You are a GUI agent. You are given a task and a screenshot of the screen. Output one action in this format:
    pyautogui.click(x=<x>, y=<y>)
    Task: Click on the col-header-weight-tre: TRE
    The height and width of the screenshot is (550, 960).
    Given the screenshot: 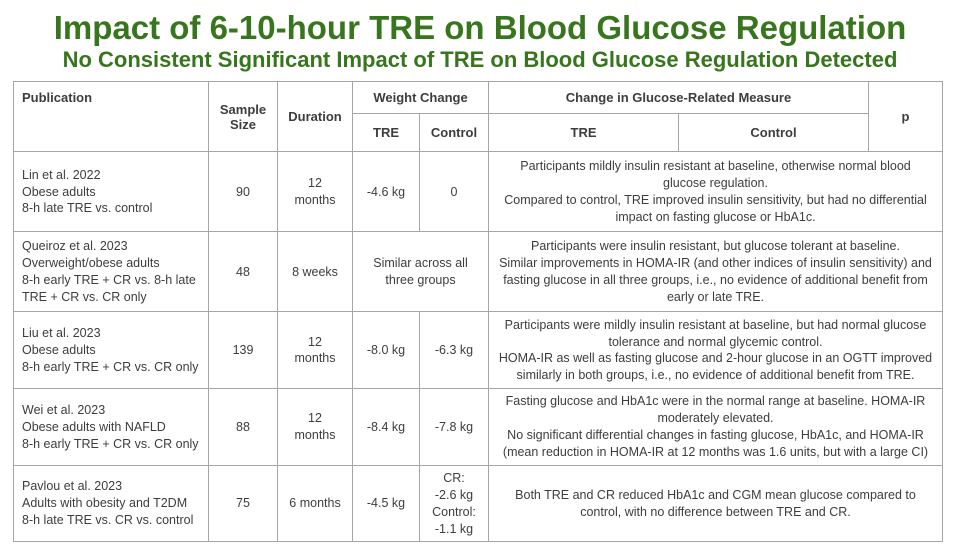 What is the action you would take?
    pyautogui.click(x=386, y=133)
    